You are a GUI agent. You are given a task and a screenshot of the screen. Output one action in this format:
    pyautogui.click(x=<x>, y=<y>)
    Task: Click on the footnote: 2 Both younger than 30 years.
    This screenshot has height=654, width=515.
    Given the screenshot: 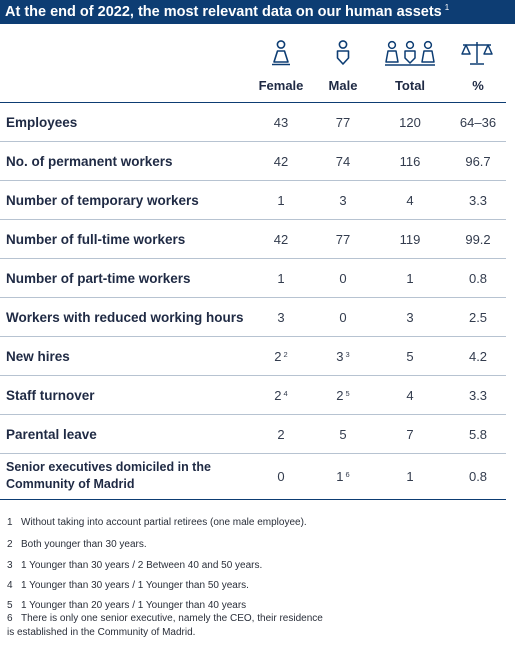 What is the action you would take?
    pyautogui.click(x=77, y=544)
    